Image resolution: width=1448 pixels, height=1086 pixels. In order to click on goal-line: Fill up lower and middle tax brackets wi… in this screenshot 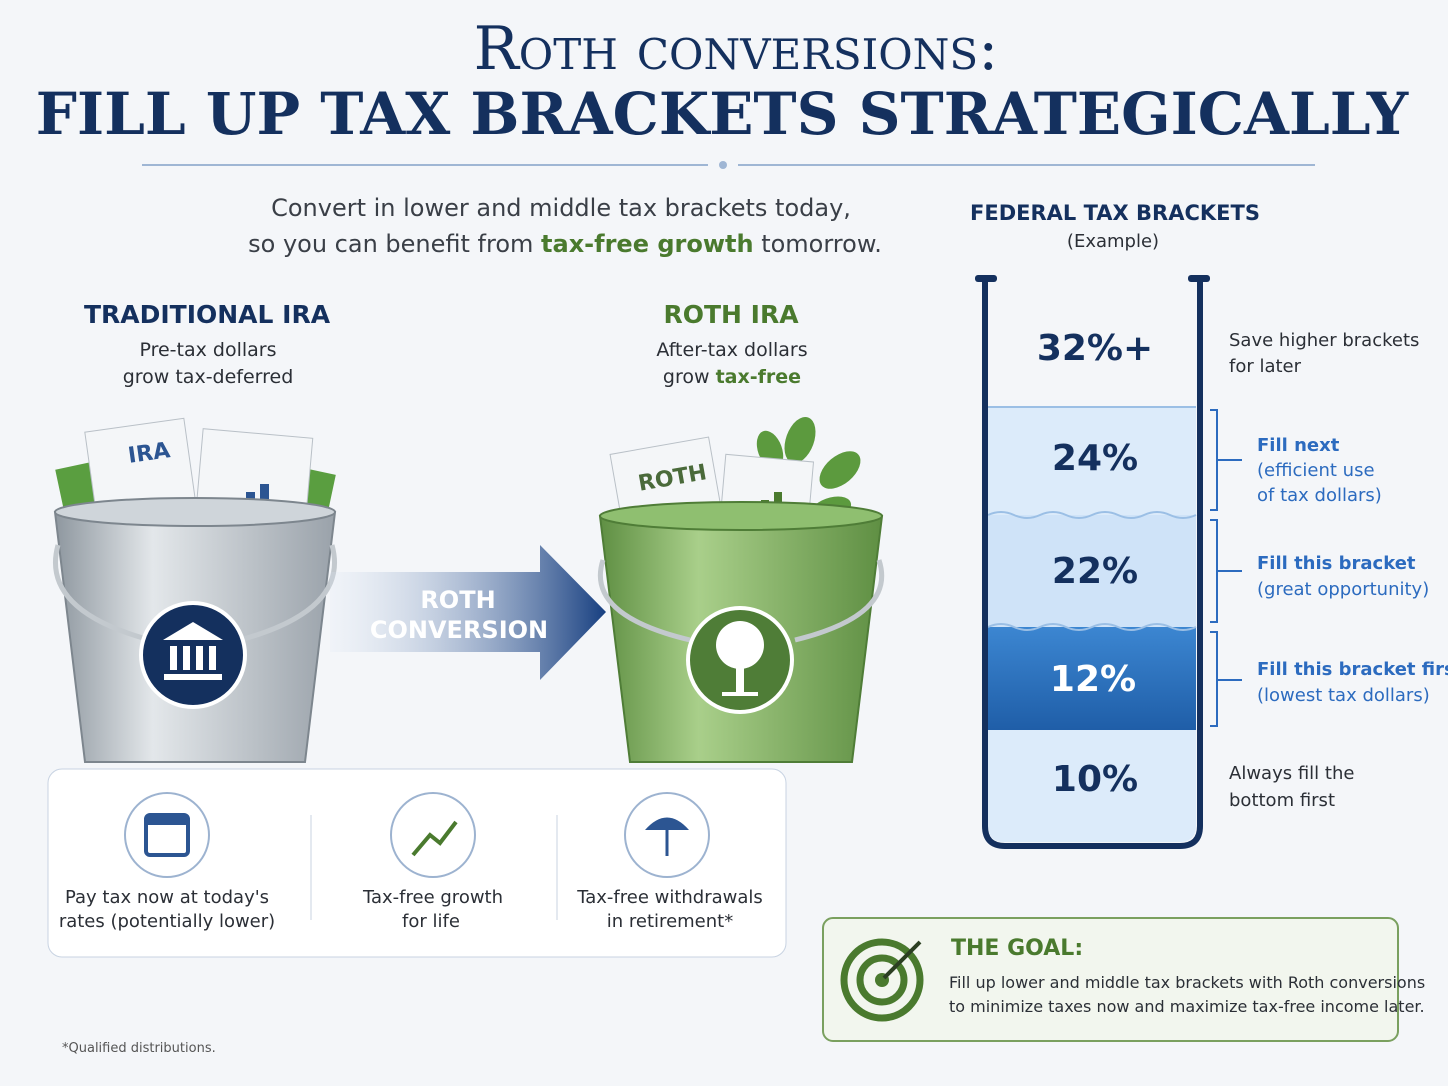, I will do `click(1187, 982)`.